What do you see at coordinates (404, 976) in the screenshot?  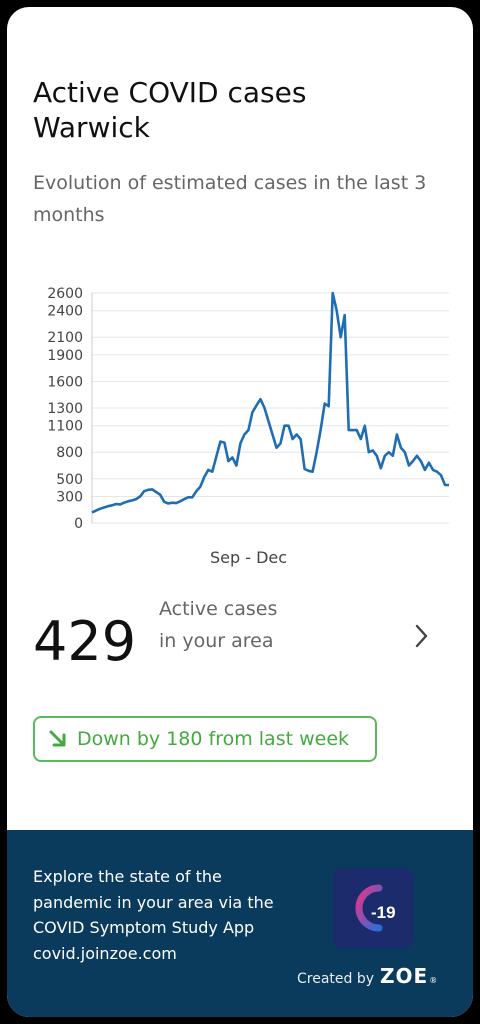 I see `brand-name: ZOE` at bounding box center [404, 976].